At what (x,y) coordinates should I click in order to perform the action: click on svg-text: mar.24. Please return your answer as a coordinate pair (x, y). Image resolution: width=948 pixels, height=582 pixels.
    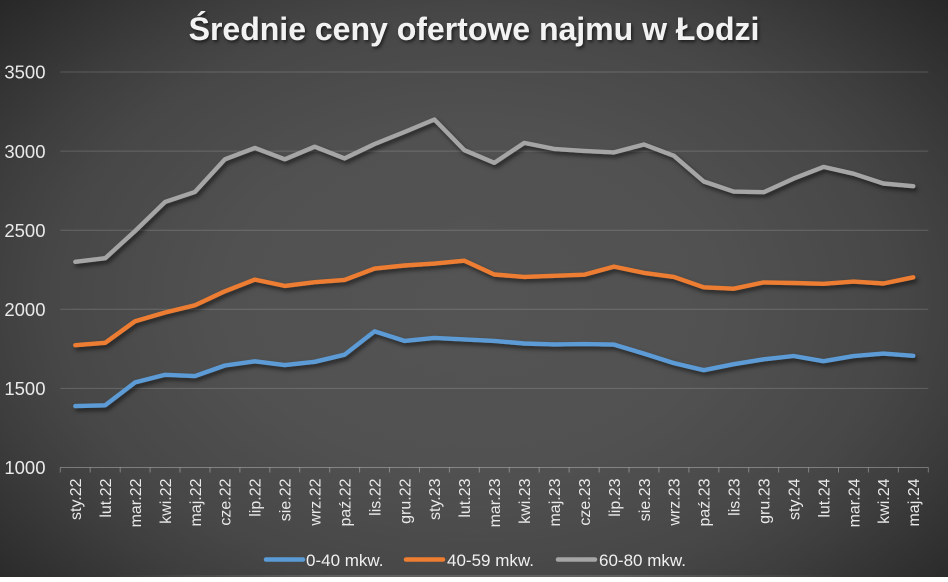
    Looking at the image, I should click on (854, 502).